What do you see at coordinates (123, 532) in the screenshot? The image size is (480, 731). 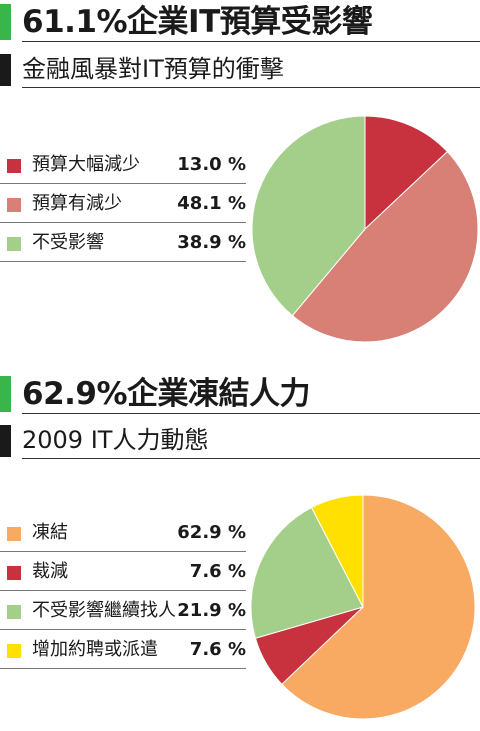 I see `legend-item: 凍結 62.9 %` at bounding box center [123, 532].